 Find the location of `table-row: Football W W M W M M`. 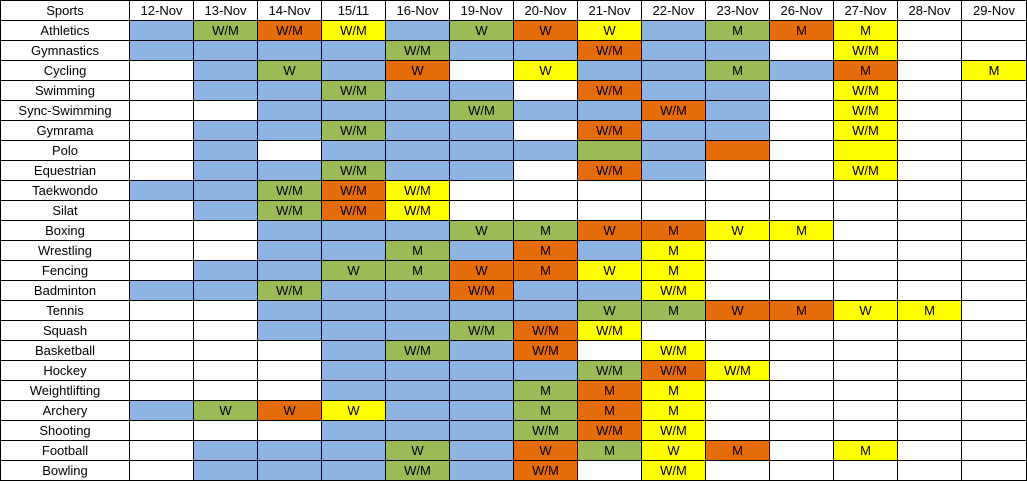

table-row: Football W W M W M M is located at coordinates (514, 451).